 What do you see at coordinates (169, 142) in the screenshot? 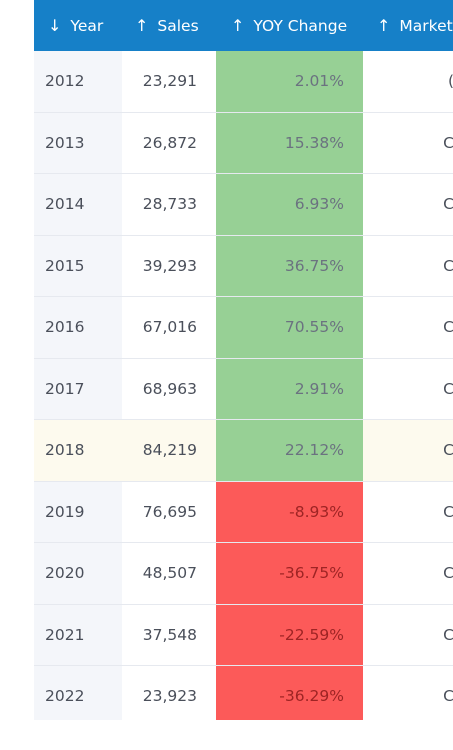
I see `cell-sales: 26,872` at bounding box center [169, 142].